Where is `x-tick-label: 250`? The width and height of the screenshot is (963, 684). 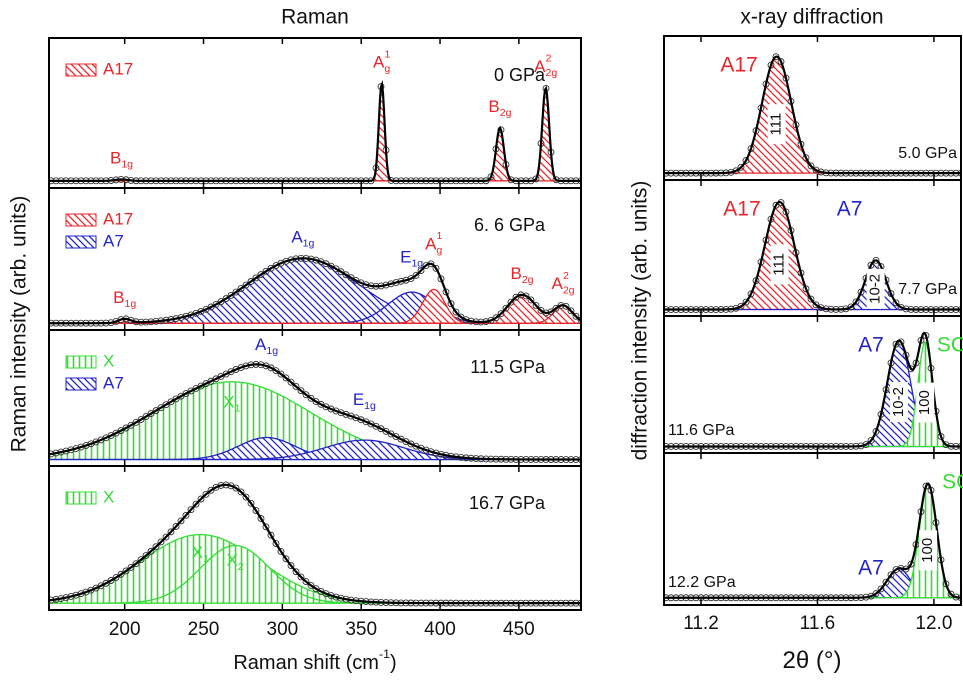 x-tick-label: 250 is located at coordinates (204, 629).